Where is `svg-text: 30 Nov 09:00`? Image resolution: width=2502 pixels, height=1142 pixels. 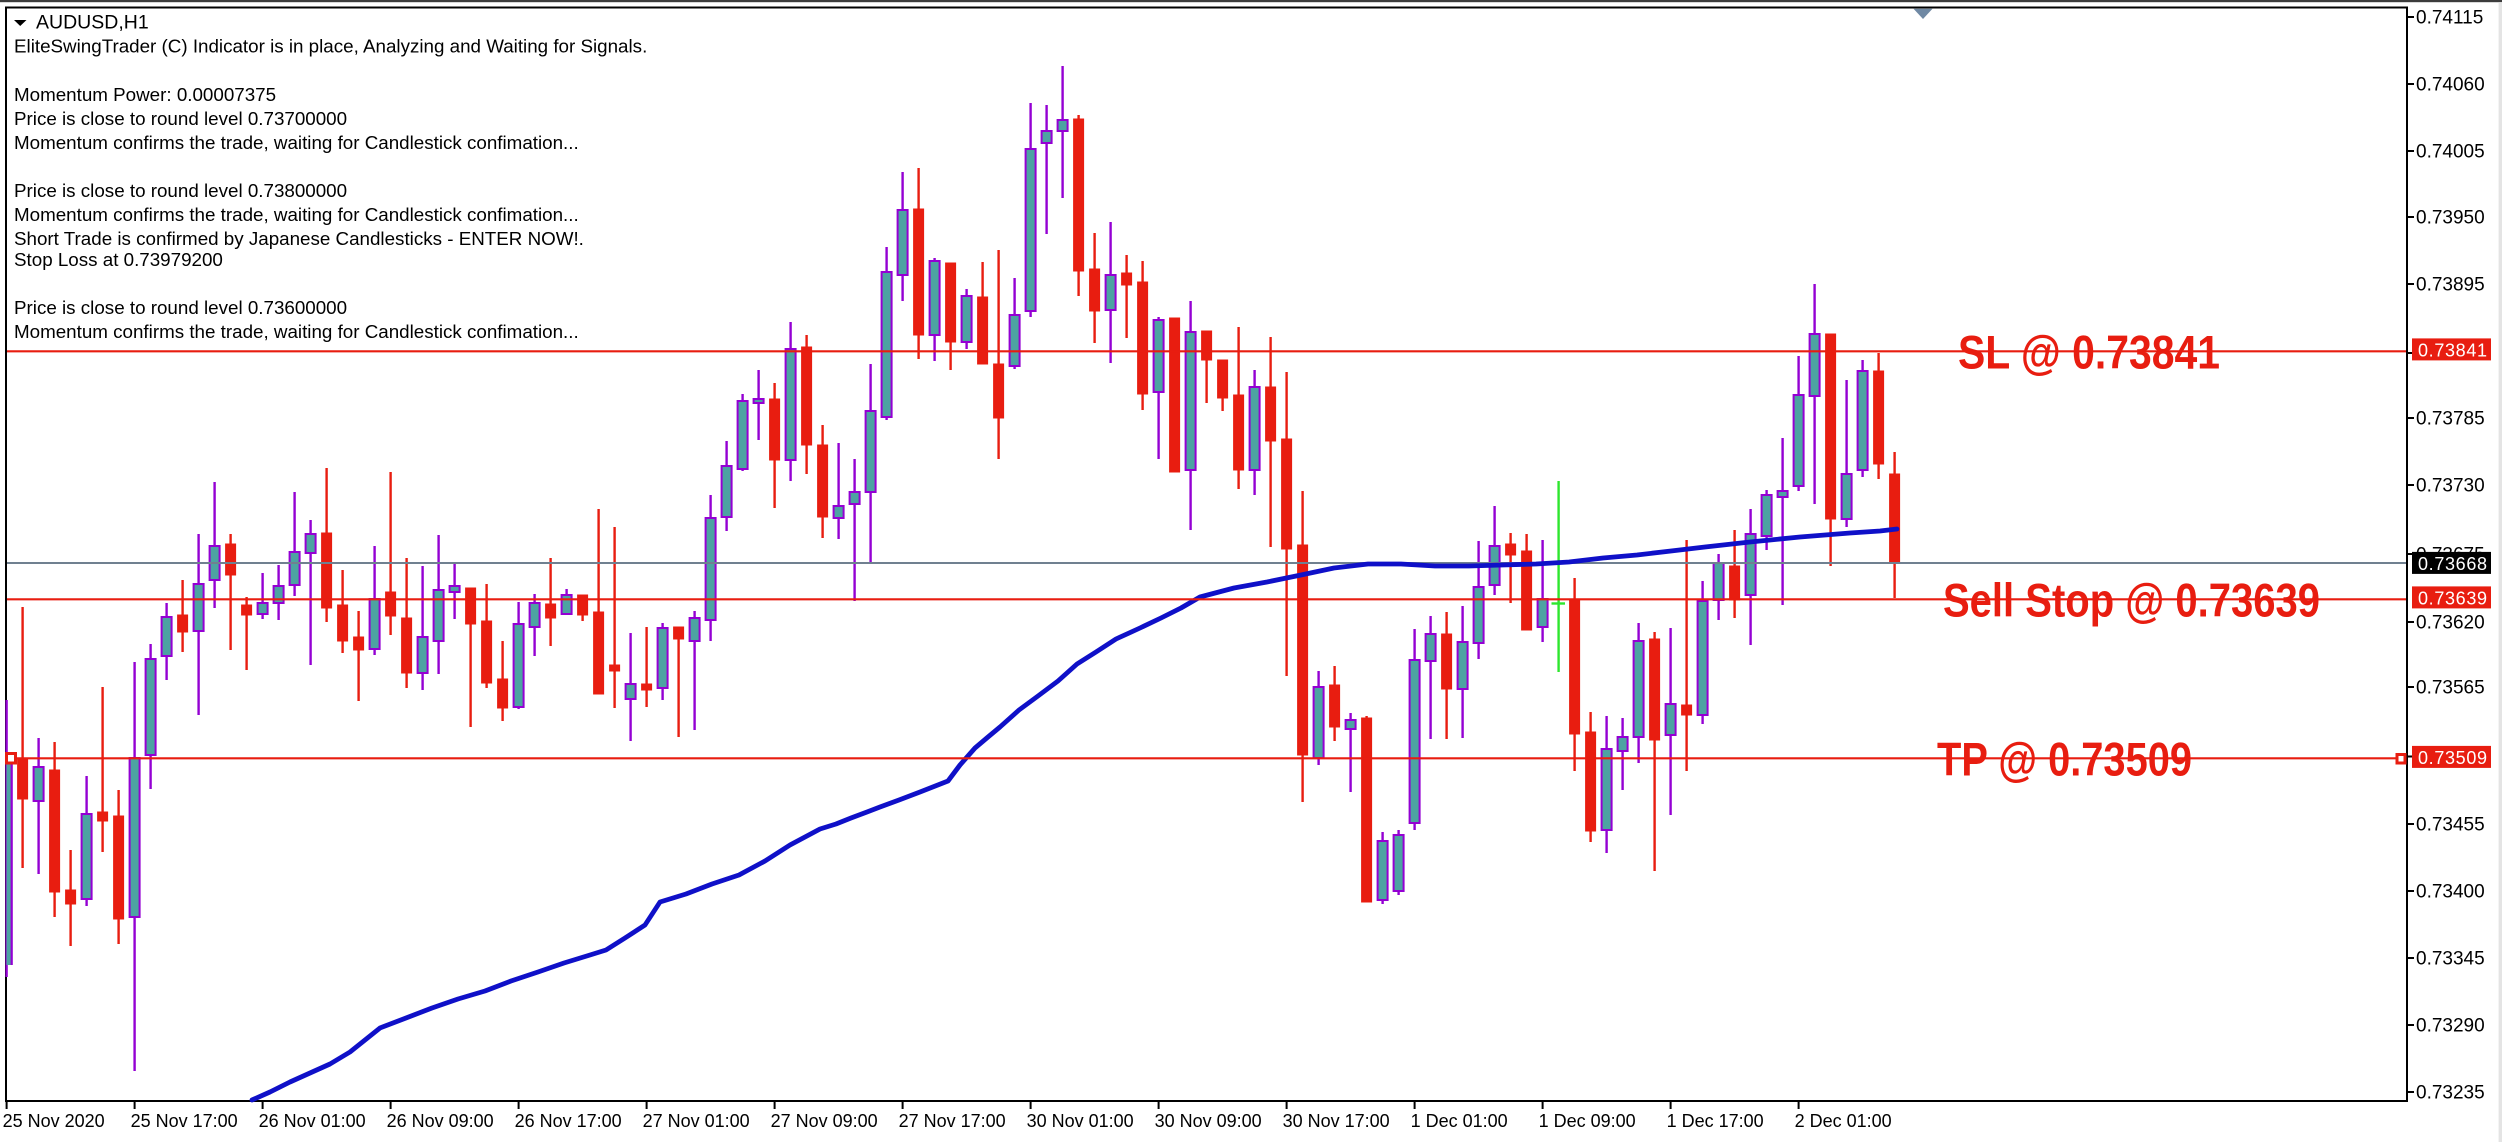 svg-text: 30 Nov 09:00 is located at coordinates (1208, 1121).